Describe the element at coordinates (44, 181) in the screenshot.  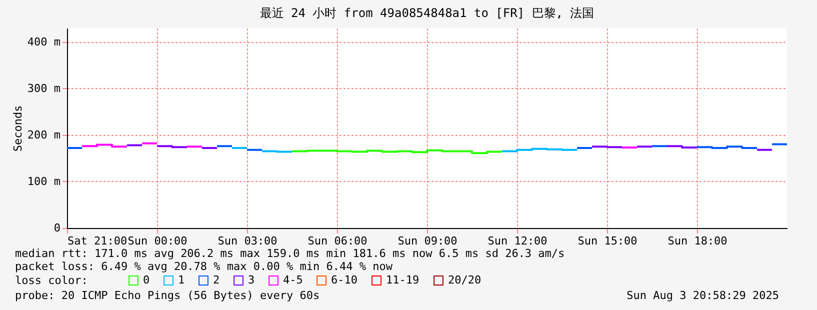
I see `y-tick-label: 100 m` at that location.